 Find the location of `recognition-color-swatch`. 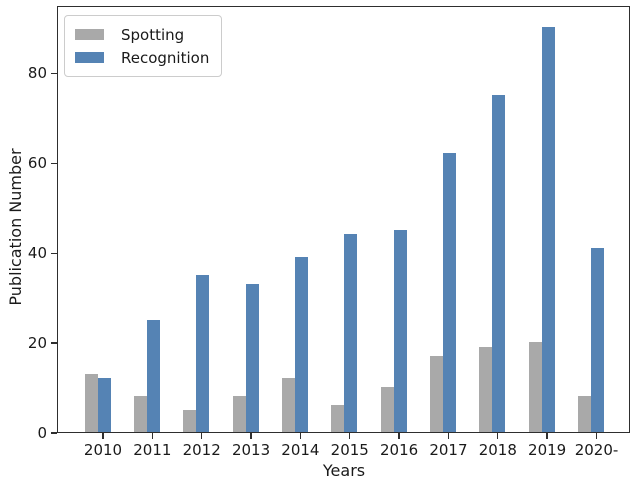

recognition-color-swatch is located at coordinates (89, 57).